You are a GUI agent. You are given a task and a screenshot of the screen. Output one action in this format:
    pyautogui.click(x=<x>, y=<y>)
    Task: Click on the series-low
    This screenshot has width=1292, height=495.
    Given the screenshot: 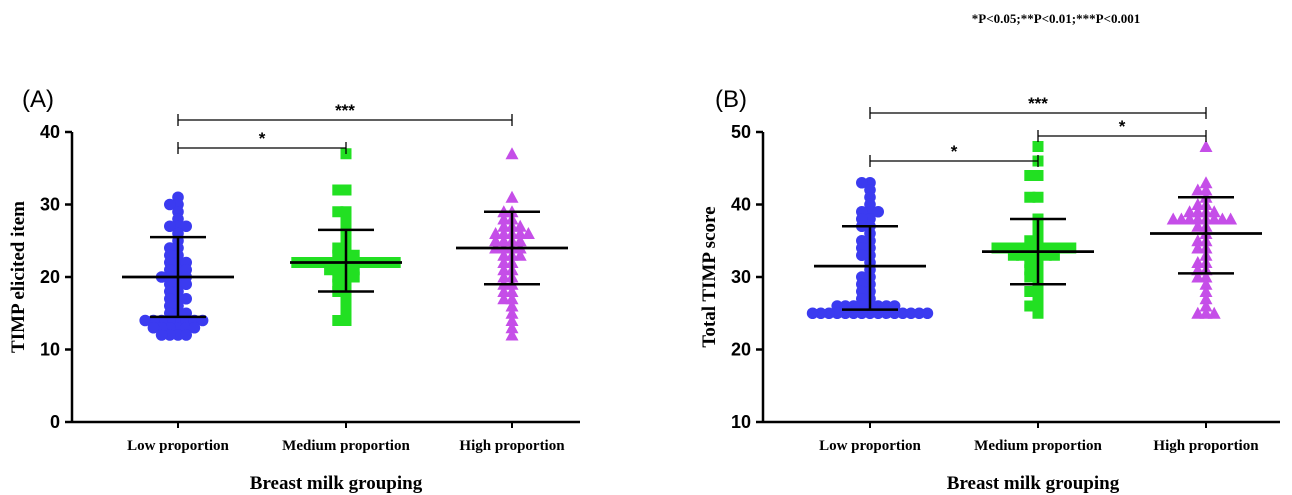 What is the action you would take?
    pyautogui.click(x=174, y=266)
    